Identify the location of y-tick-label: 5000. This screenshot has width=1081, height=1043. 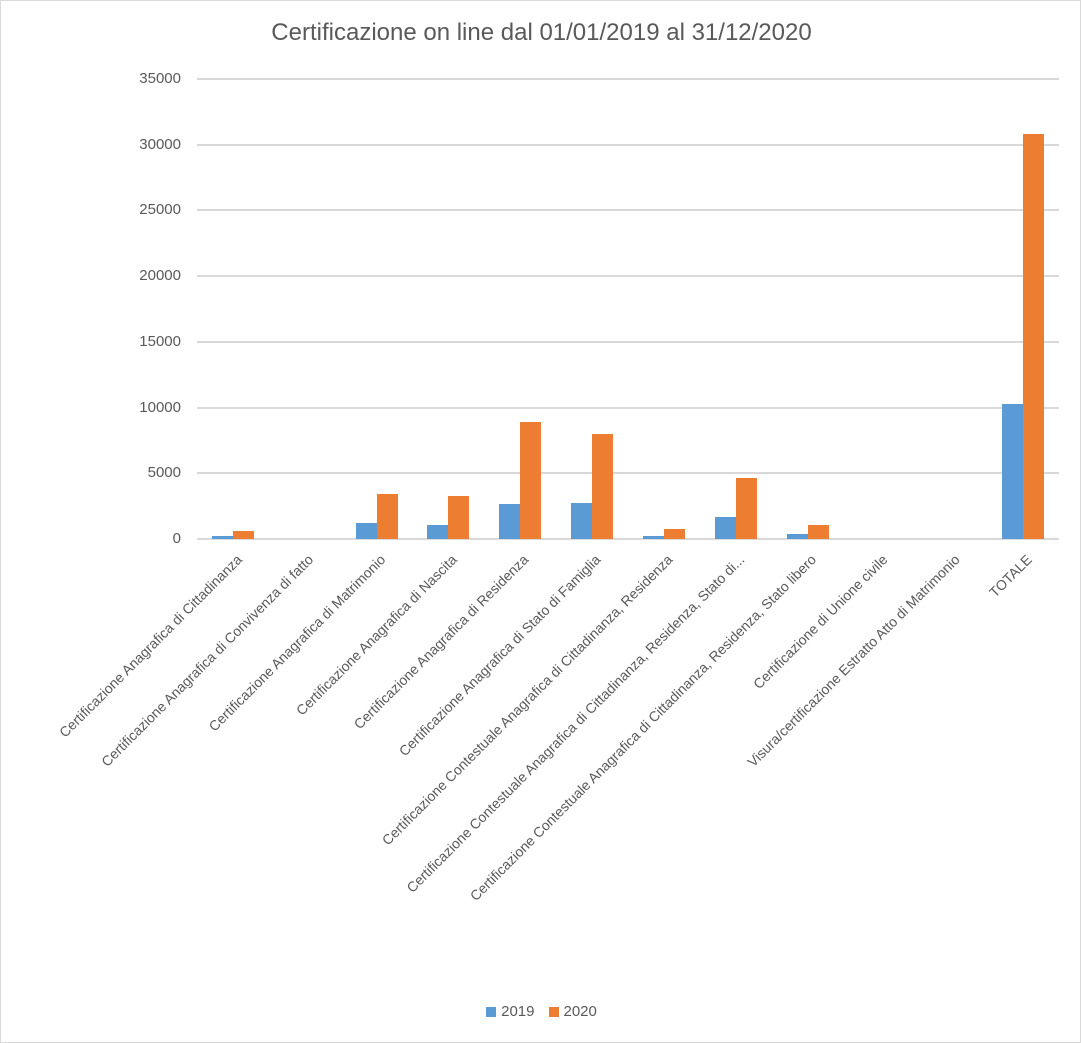
(164, 473).